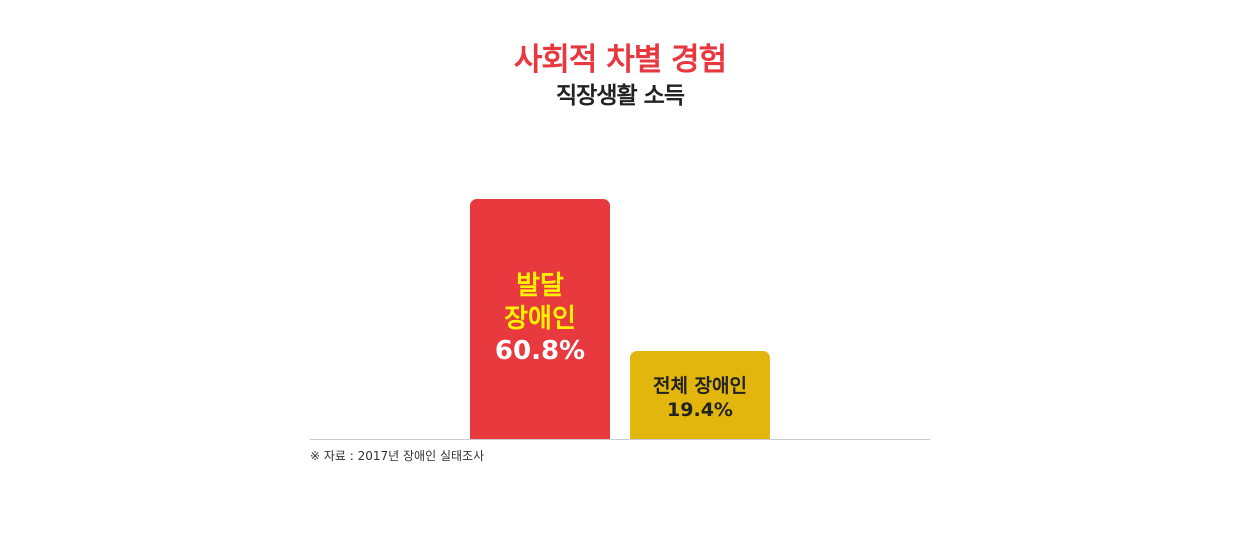 The width and height of the screenshot is (1240, 540). Describe the element at coordinates (620, 60) in the screenshot. I see `chart-title: 사회적 차별 경험` at that location.